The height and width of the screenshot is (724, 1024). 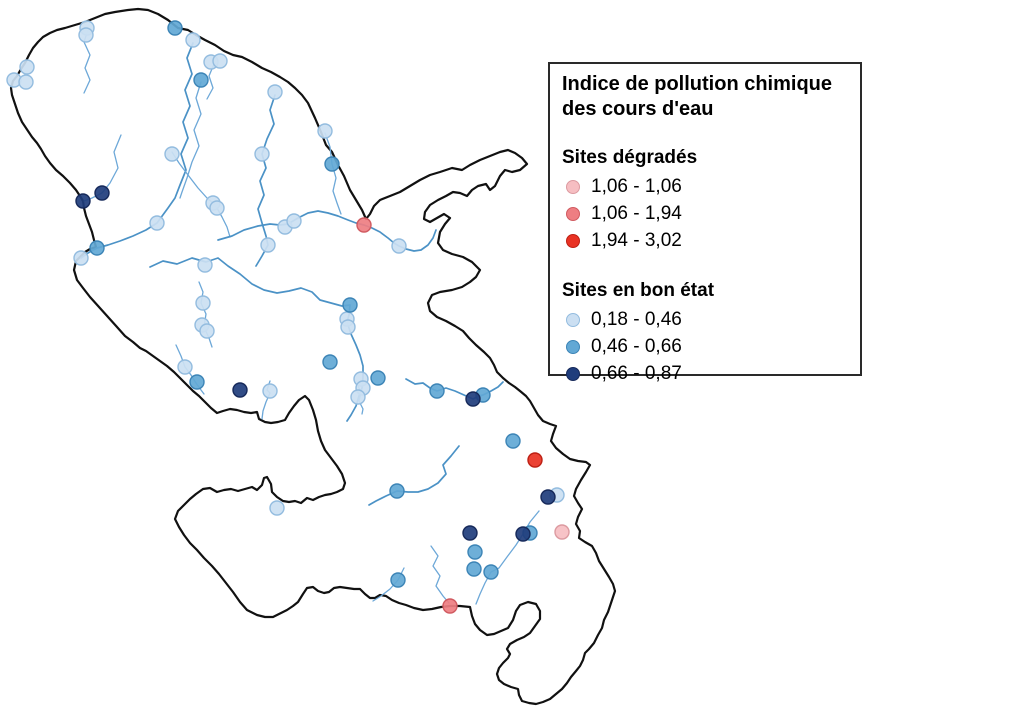 I want to click on legend-item-label: 1,94 - 3,02, so click(x=636, y=241).